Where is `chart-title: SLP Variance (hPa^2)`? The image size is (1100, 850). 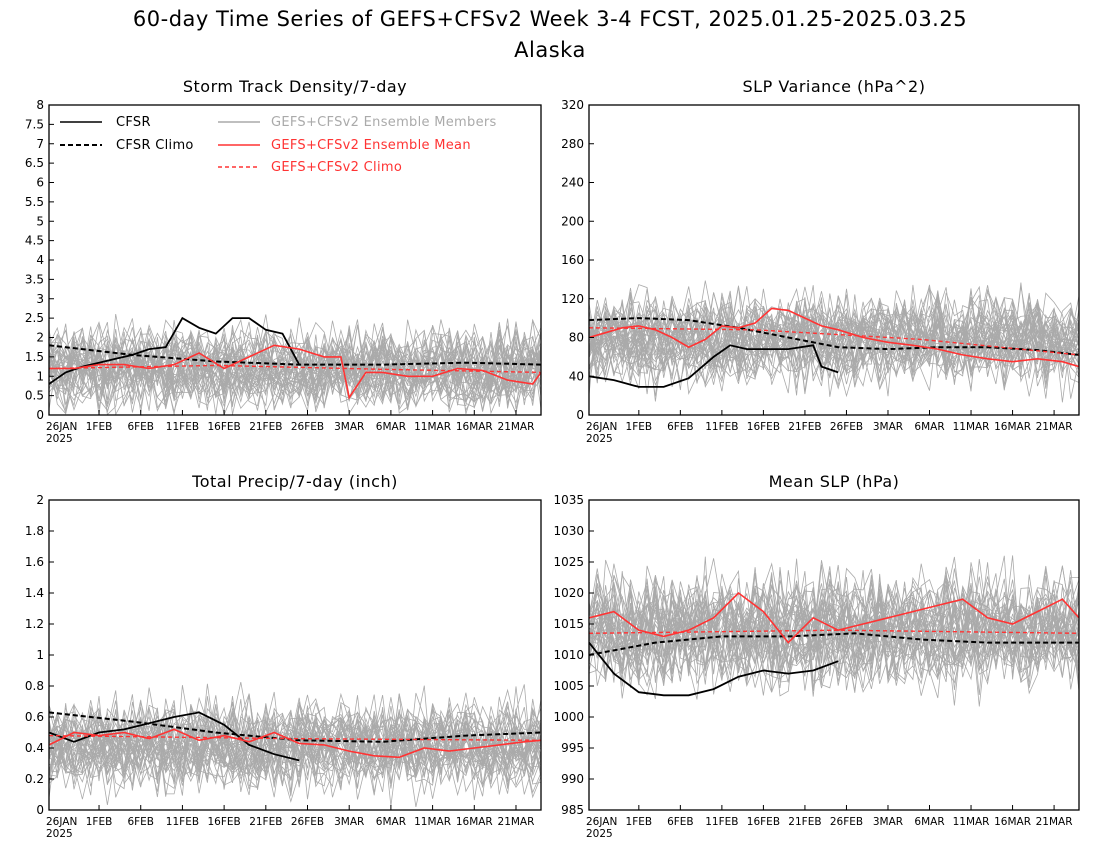
chart-title: SLP Variance (hPa^2) is located at coordinates (834, 86).